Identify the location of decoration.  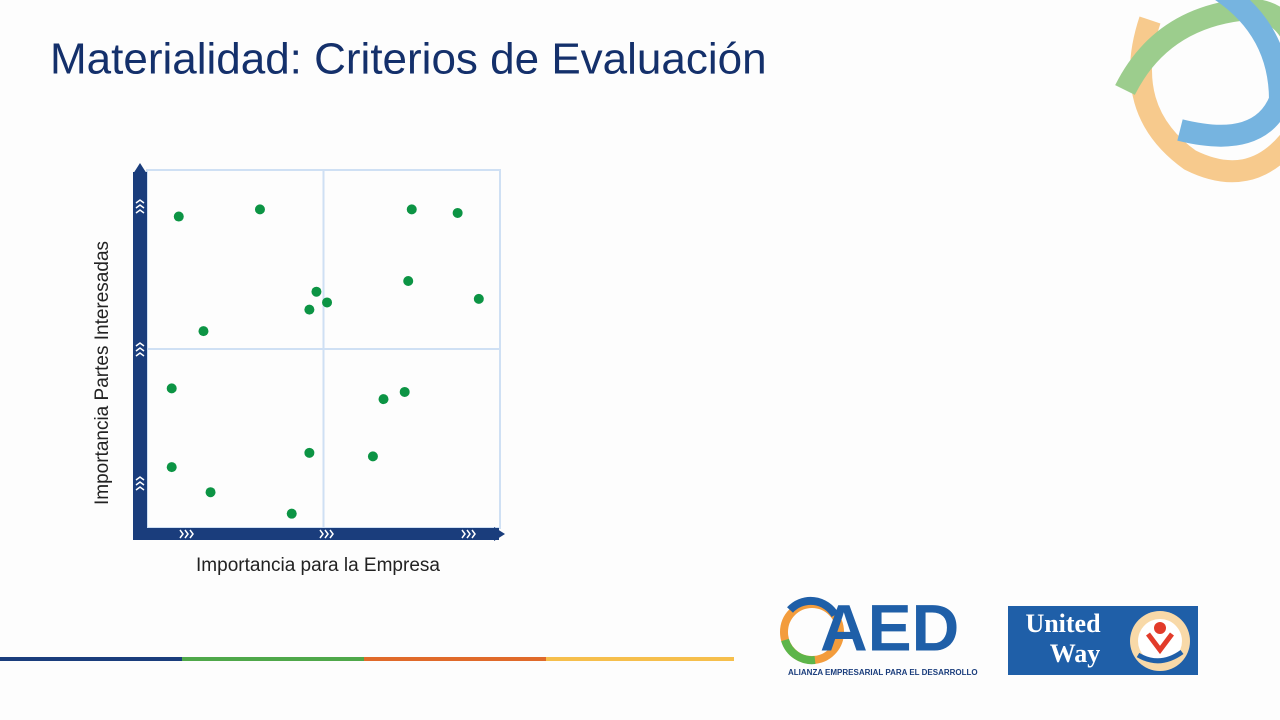
(1197, 91).